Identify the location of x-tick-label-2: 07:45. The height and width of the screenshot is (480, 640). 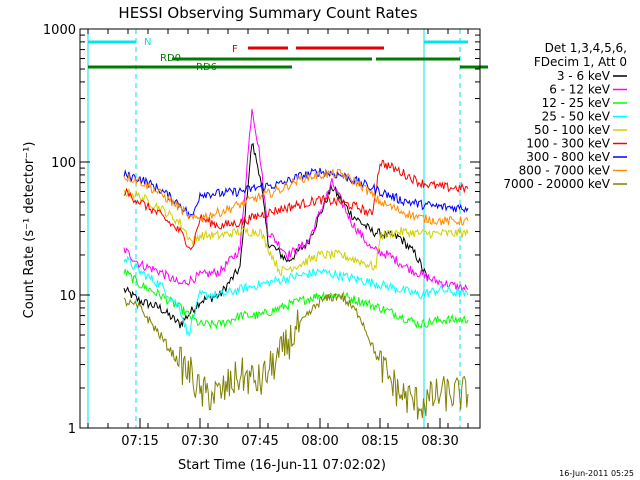
(259, 441).